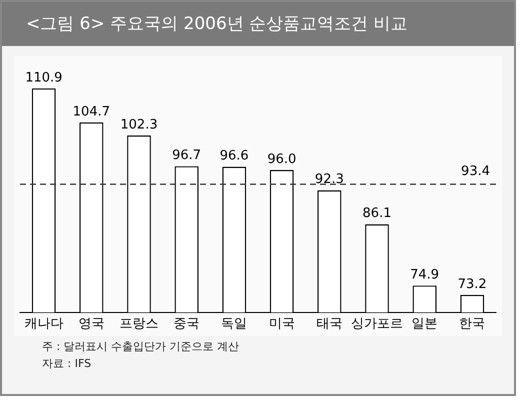  What do you see at coordinates (187, 156) in the screenshot?
I see `data-label: 96.7` at bounding box center [187, 156].